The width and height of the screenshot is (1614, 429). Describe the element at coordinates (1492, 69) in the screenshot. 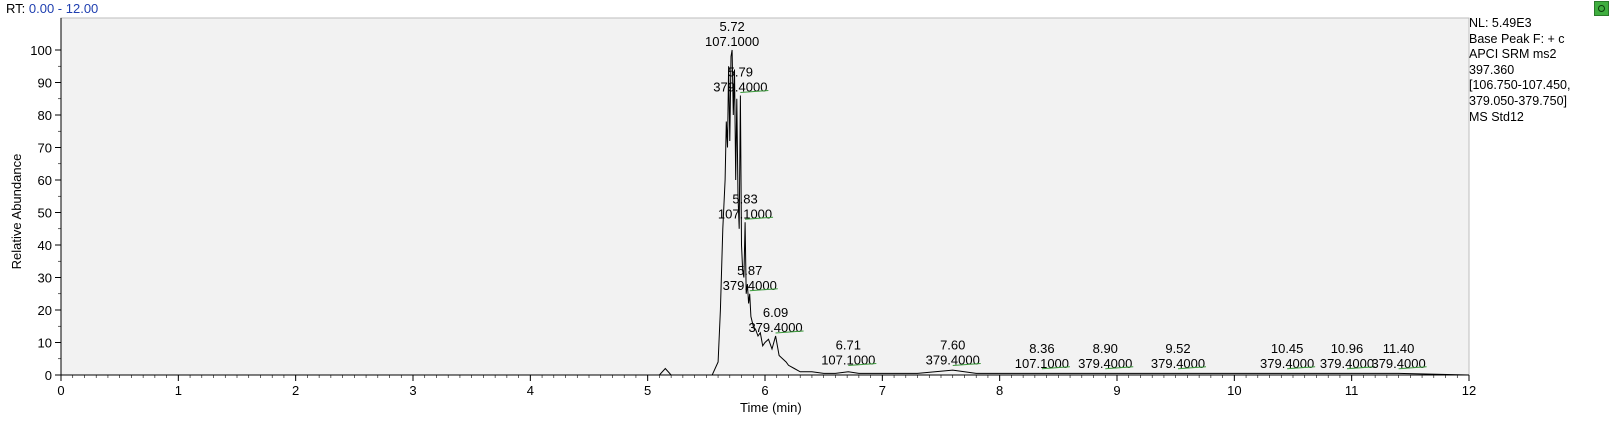

I see `info-line-precursor: 397.360` at that location.